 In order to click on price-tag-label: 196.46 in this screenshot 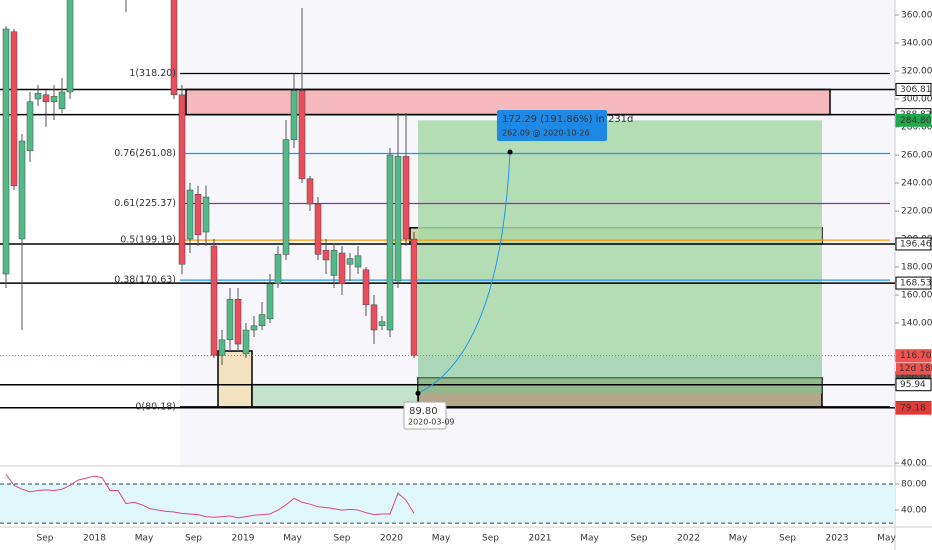, I will do `click(916, 244)`.